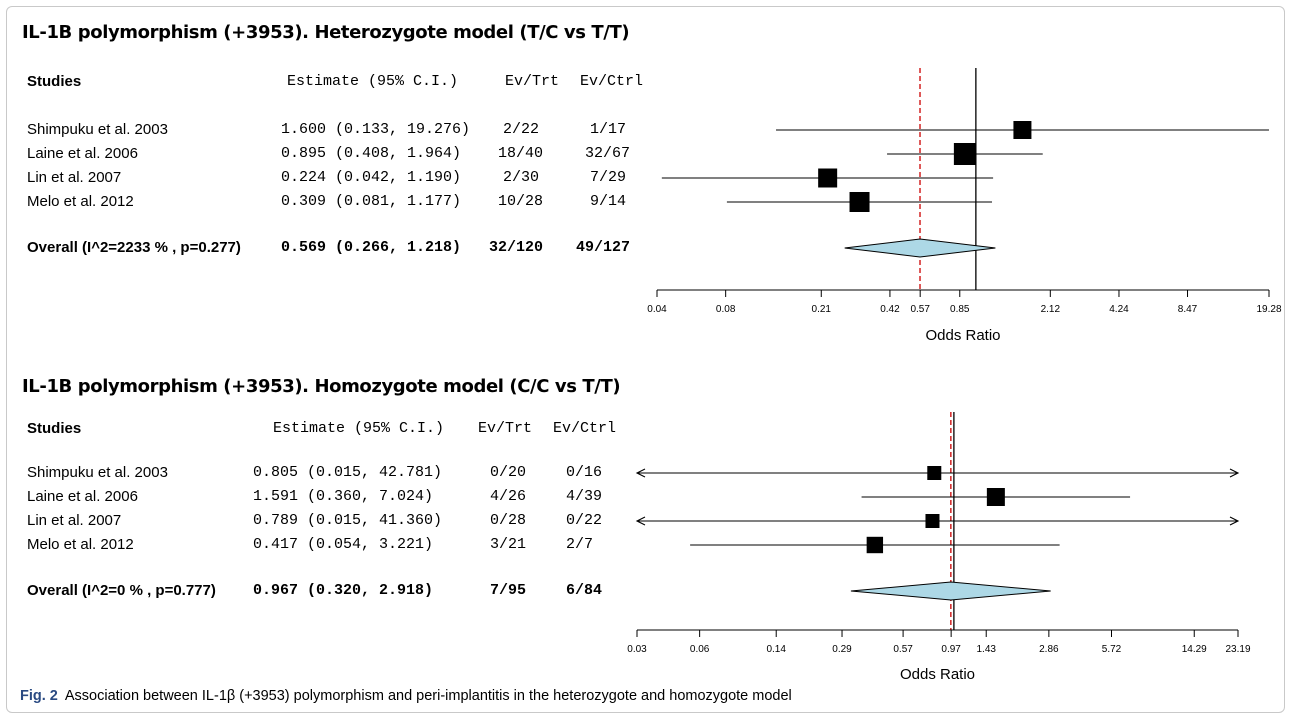 The width and height of the screenshot is (1293, 717). Describe the element at coordinates (343, 544) in the screenshot. I see `study-estimate: 0.417 (0.054, 3.221)` at that location.